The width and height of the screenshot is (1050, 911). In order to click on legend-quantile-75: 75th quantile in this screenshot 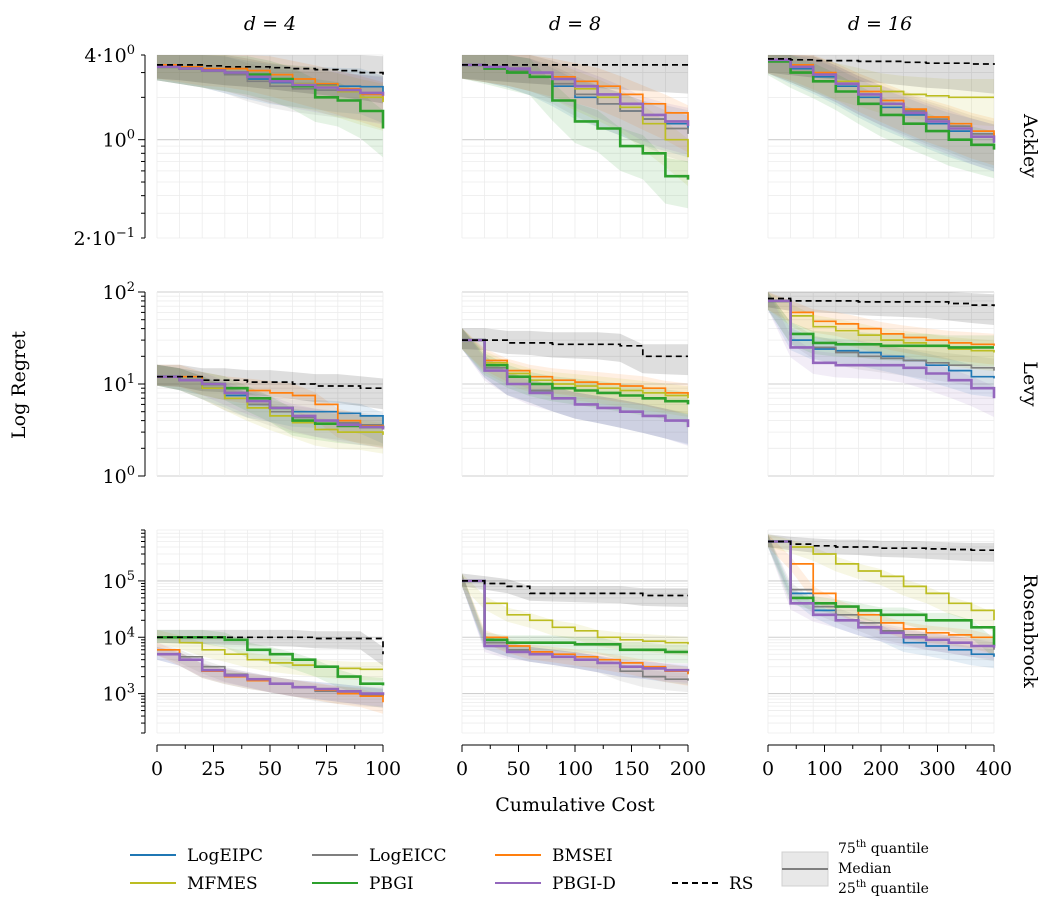, I will do `click(883, 848)`.